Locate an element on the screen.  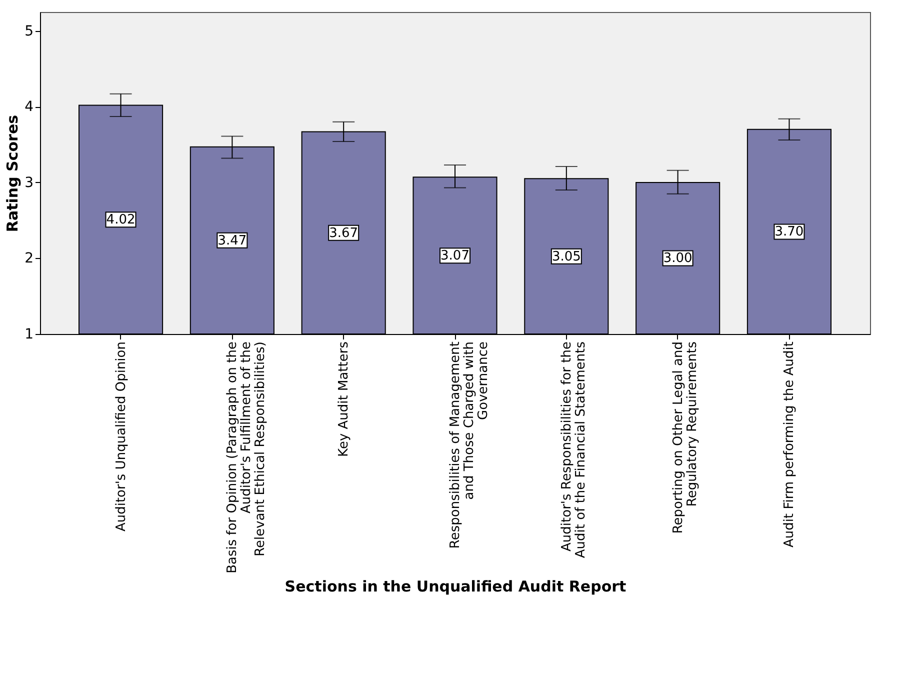
y-axis-title: Rating Scores is located at coordinates (13, 173).